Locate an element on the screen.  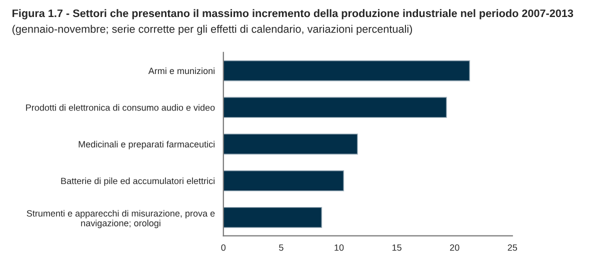
x-tick-label: 0 is located at coordinates (223, 247).